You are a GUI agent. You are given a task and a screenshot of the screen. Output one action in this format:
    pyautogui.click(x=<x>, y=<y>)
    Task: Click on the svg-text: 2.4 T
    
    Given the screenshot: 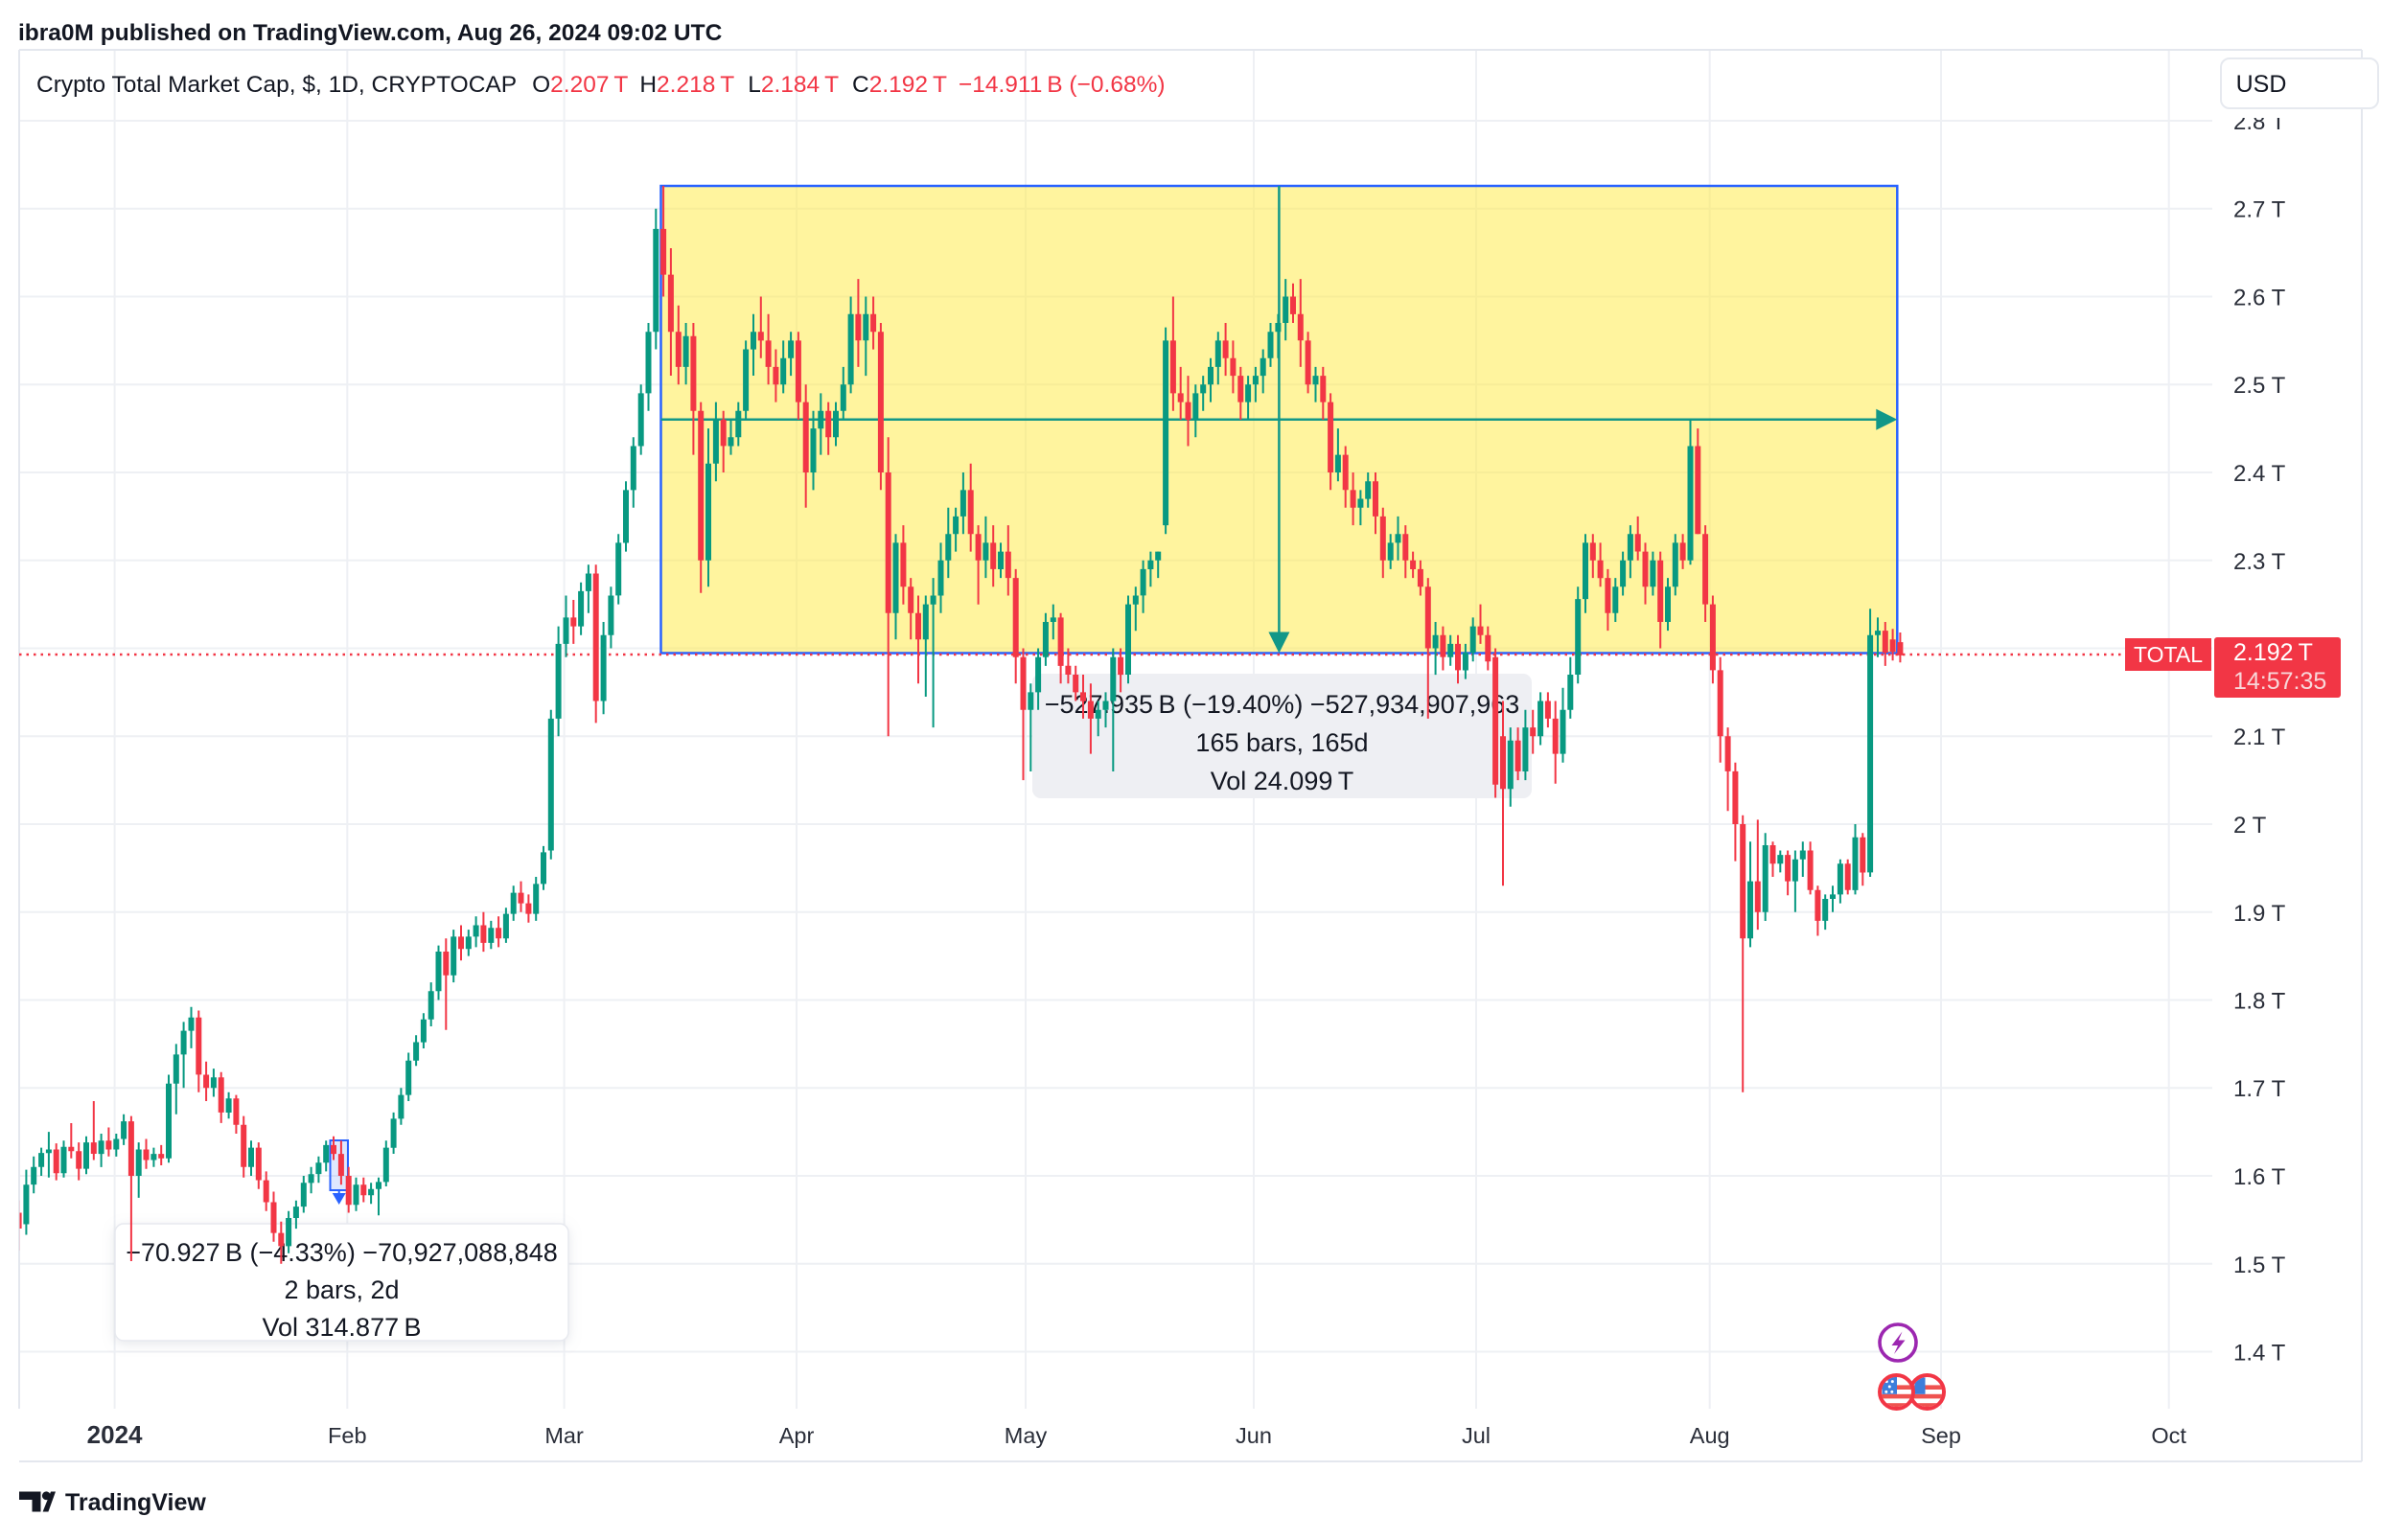 What is the action you would take?
    pyautogui.click(x=2260, y=474)
    